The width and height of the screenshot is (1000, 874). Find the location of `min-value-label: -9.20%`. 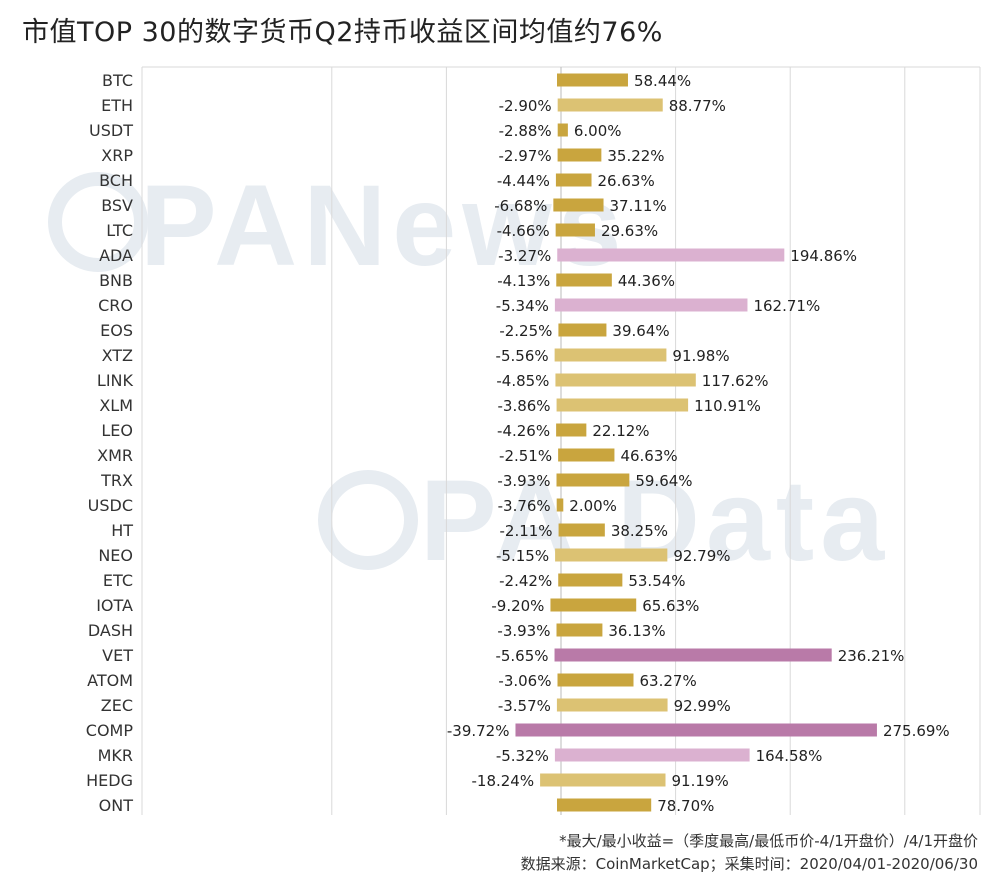

min-value-label: -9.20% is located at coordinates (517, 606).